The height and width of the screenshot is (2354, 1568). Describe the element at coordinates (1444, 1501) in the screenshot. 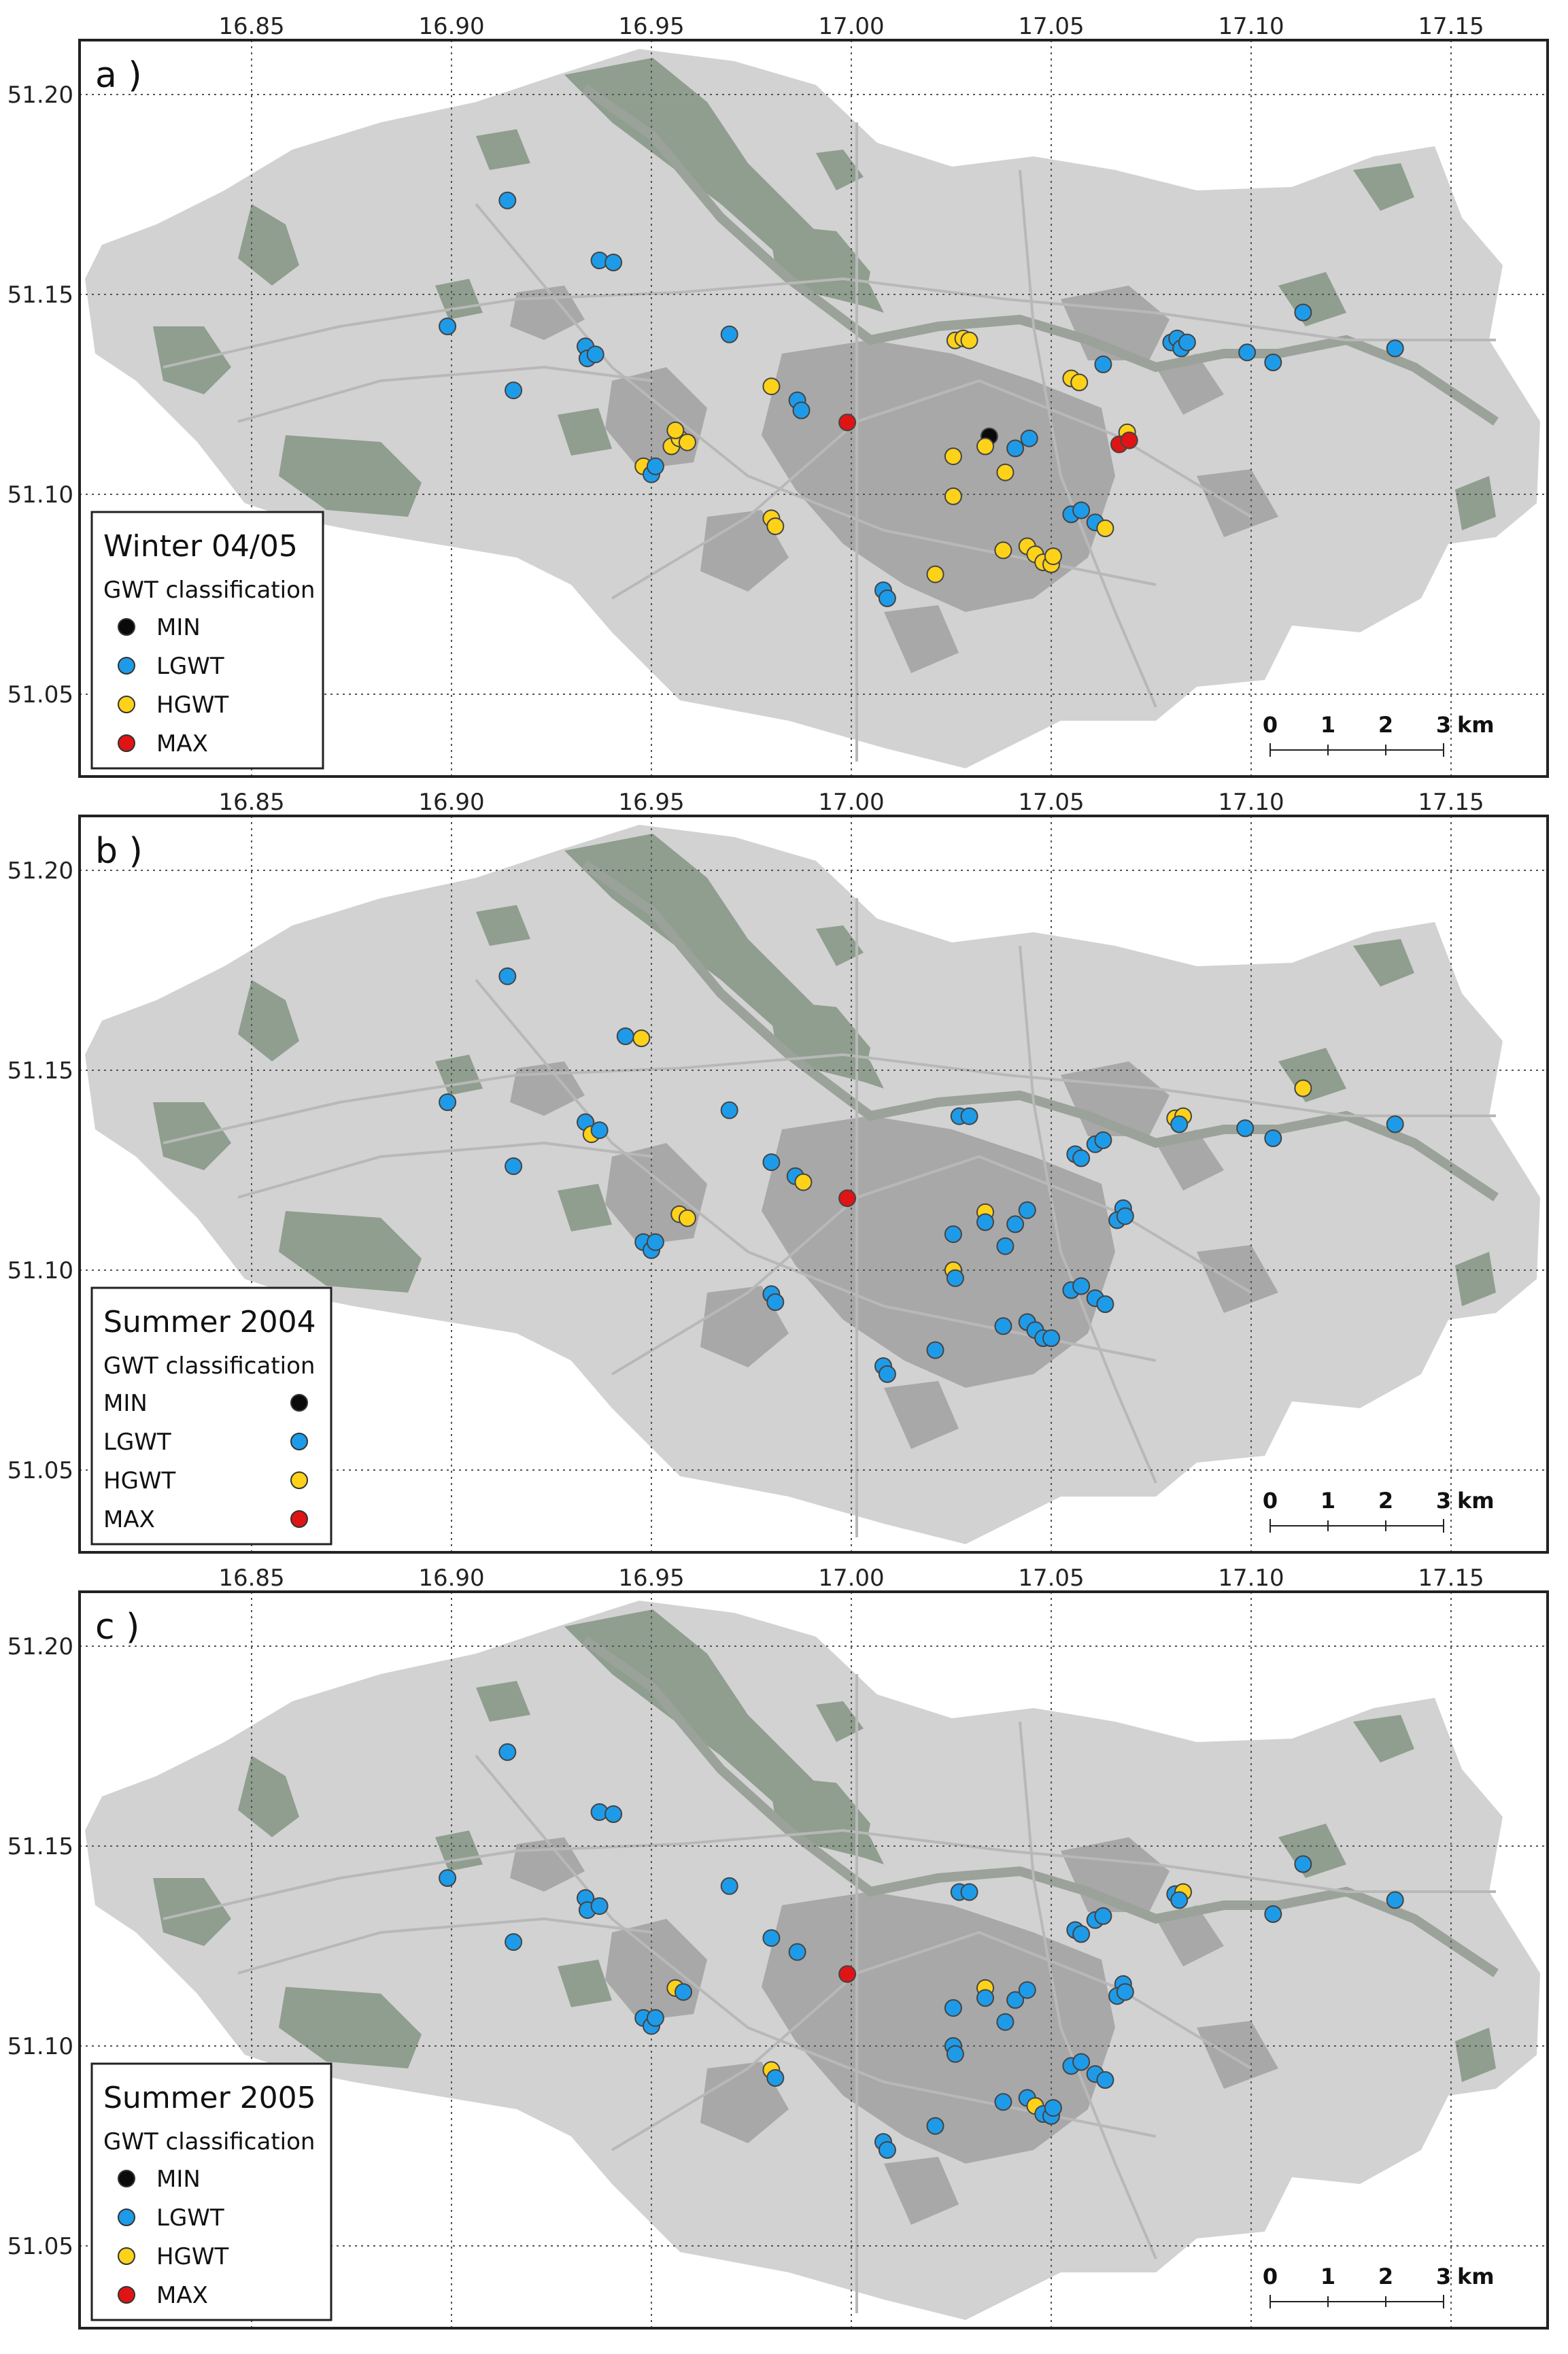

I see `scale-label: 3` at that location.